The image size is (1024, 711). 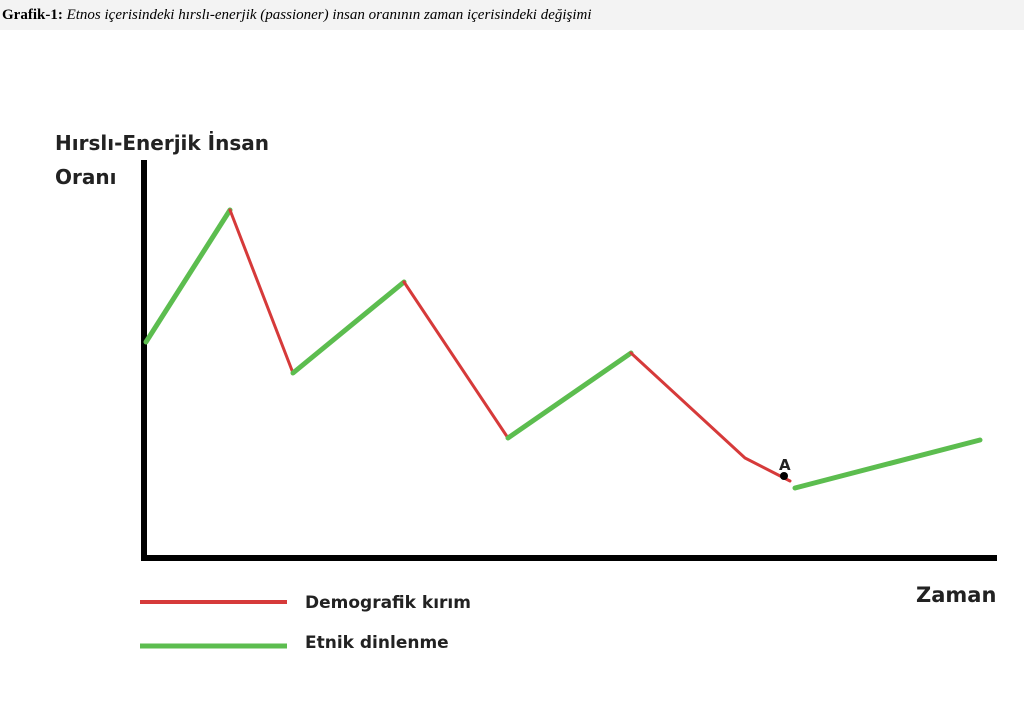 What do you see at coordinates (388, 603) in the screenshot?
I see `legend-entry: Demografik kırım` at bounding box center [388, 603].